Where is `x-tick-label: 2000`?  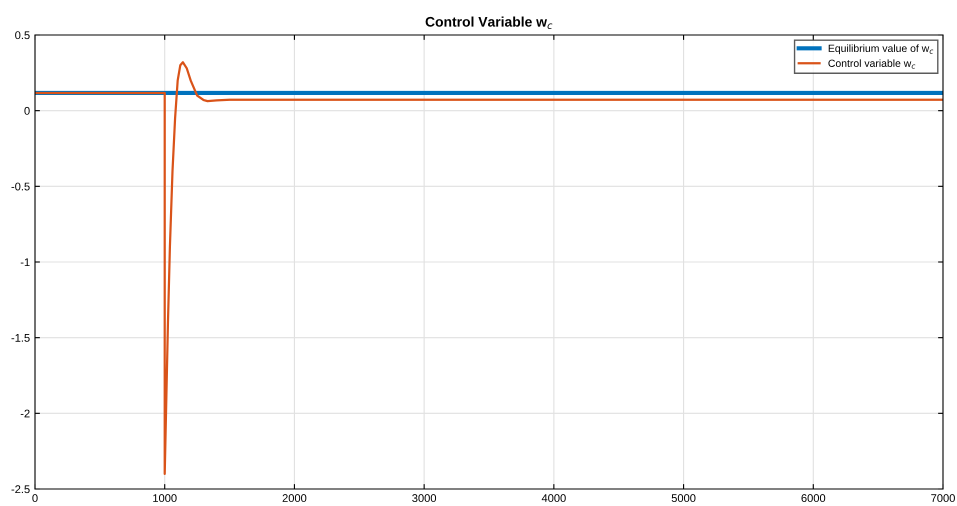 x-tick-label: 2000 is located at coordinates (294, 498).